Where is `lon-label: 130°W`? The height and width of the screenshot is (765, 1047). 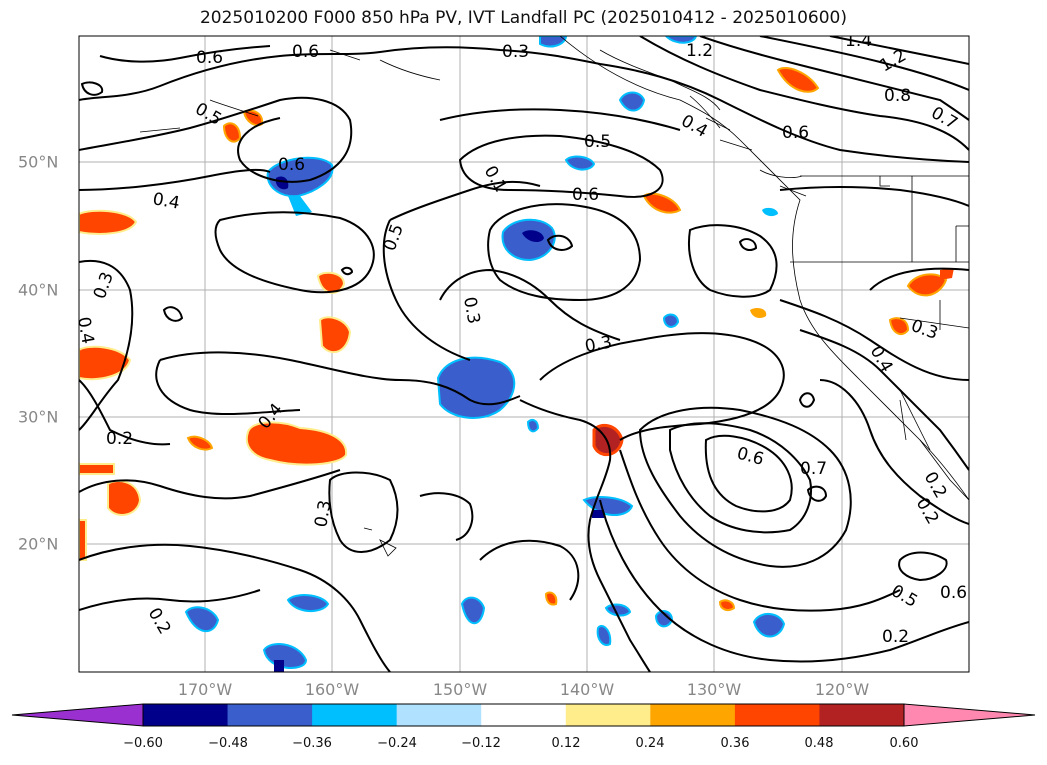 lon-label: 130°W is located at coordinates (714, 689).